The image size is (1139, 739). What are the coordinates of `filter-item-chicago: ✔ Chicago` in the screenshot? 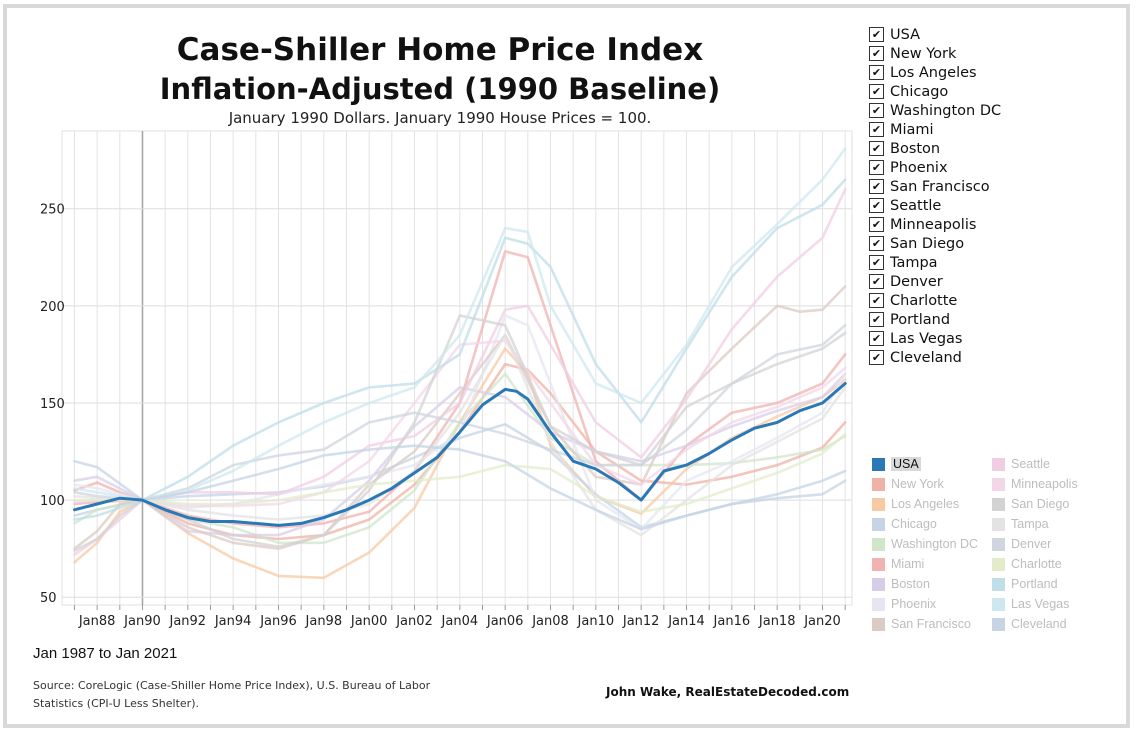 It's located at (935, 91).